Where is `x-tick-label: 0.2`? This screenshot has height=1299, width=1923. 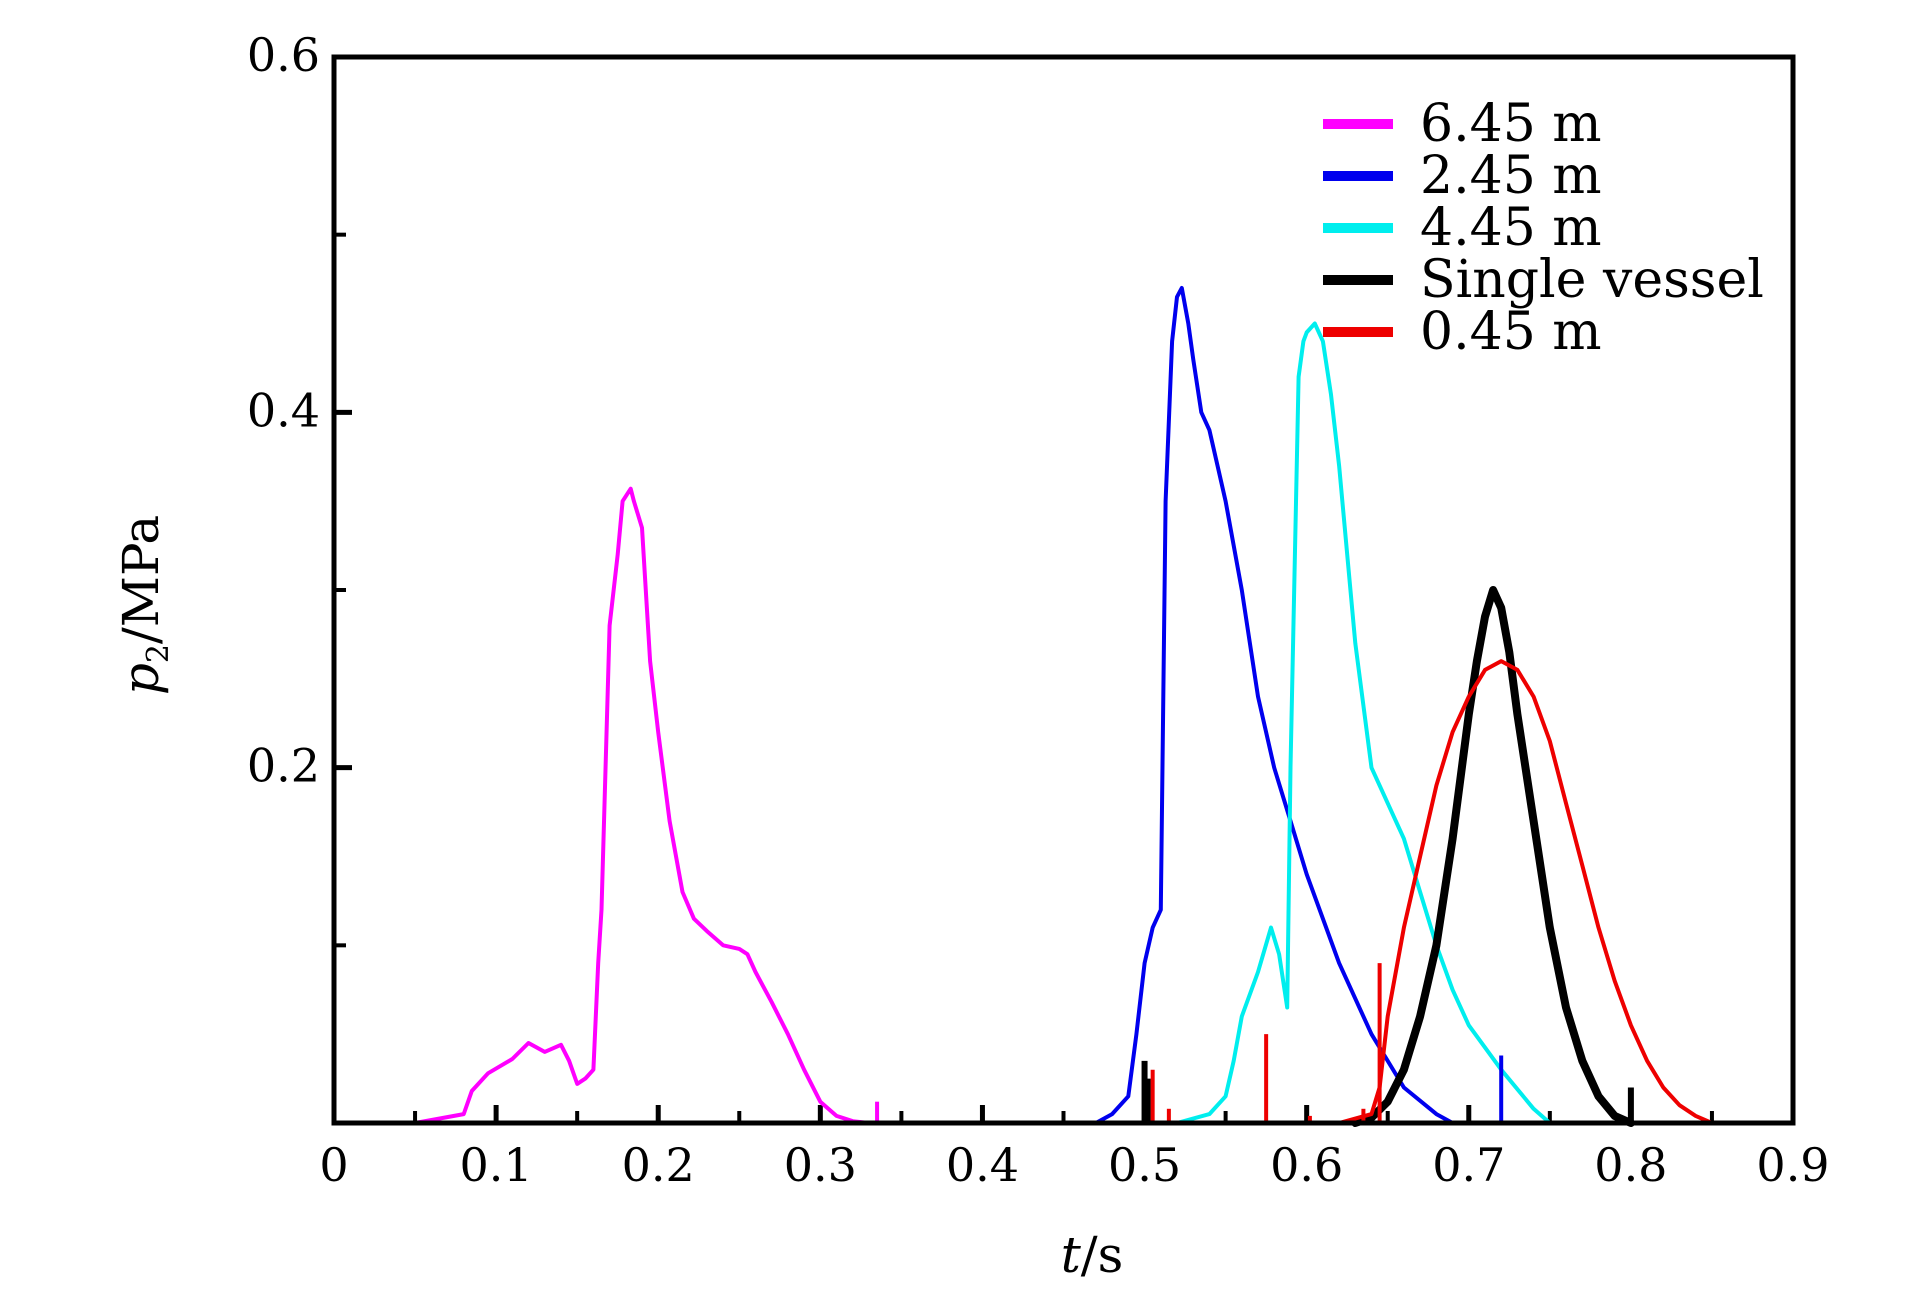 x-tick-label: 0.2 is located at coordinates (658, 1165).